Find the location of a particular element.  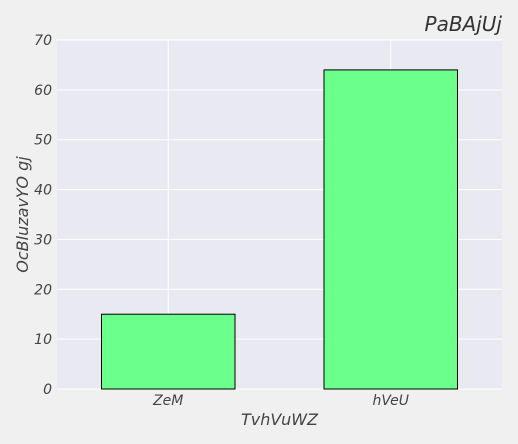

y-tick-label: 10 is located at coordinates (43, 340).